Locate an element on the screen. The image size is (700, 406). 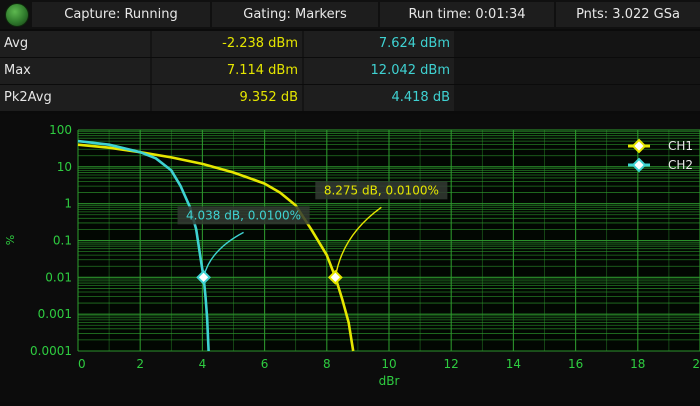
y-tick-label: 0.0001 is located at coordinates (51, 351).